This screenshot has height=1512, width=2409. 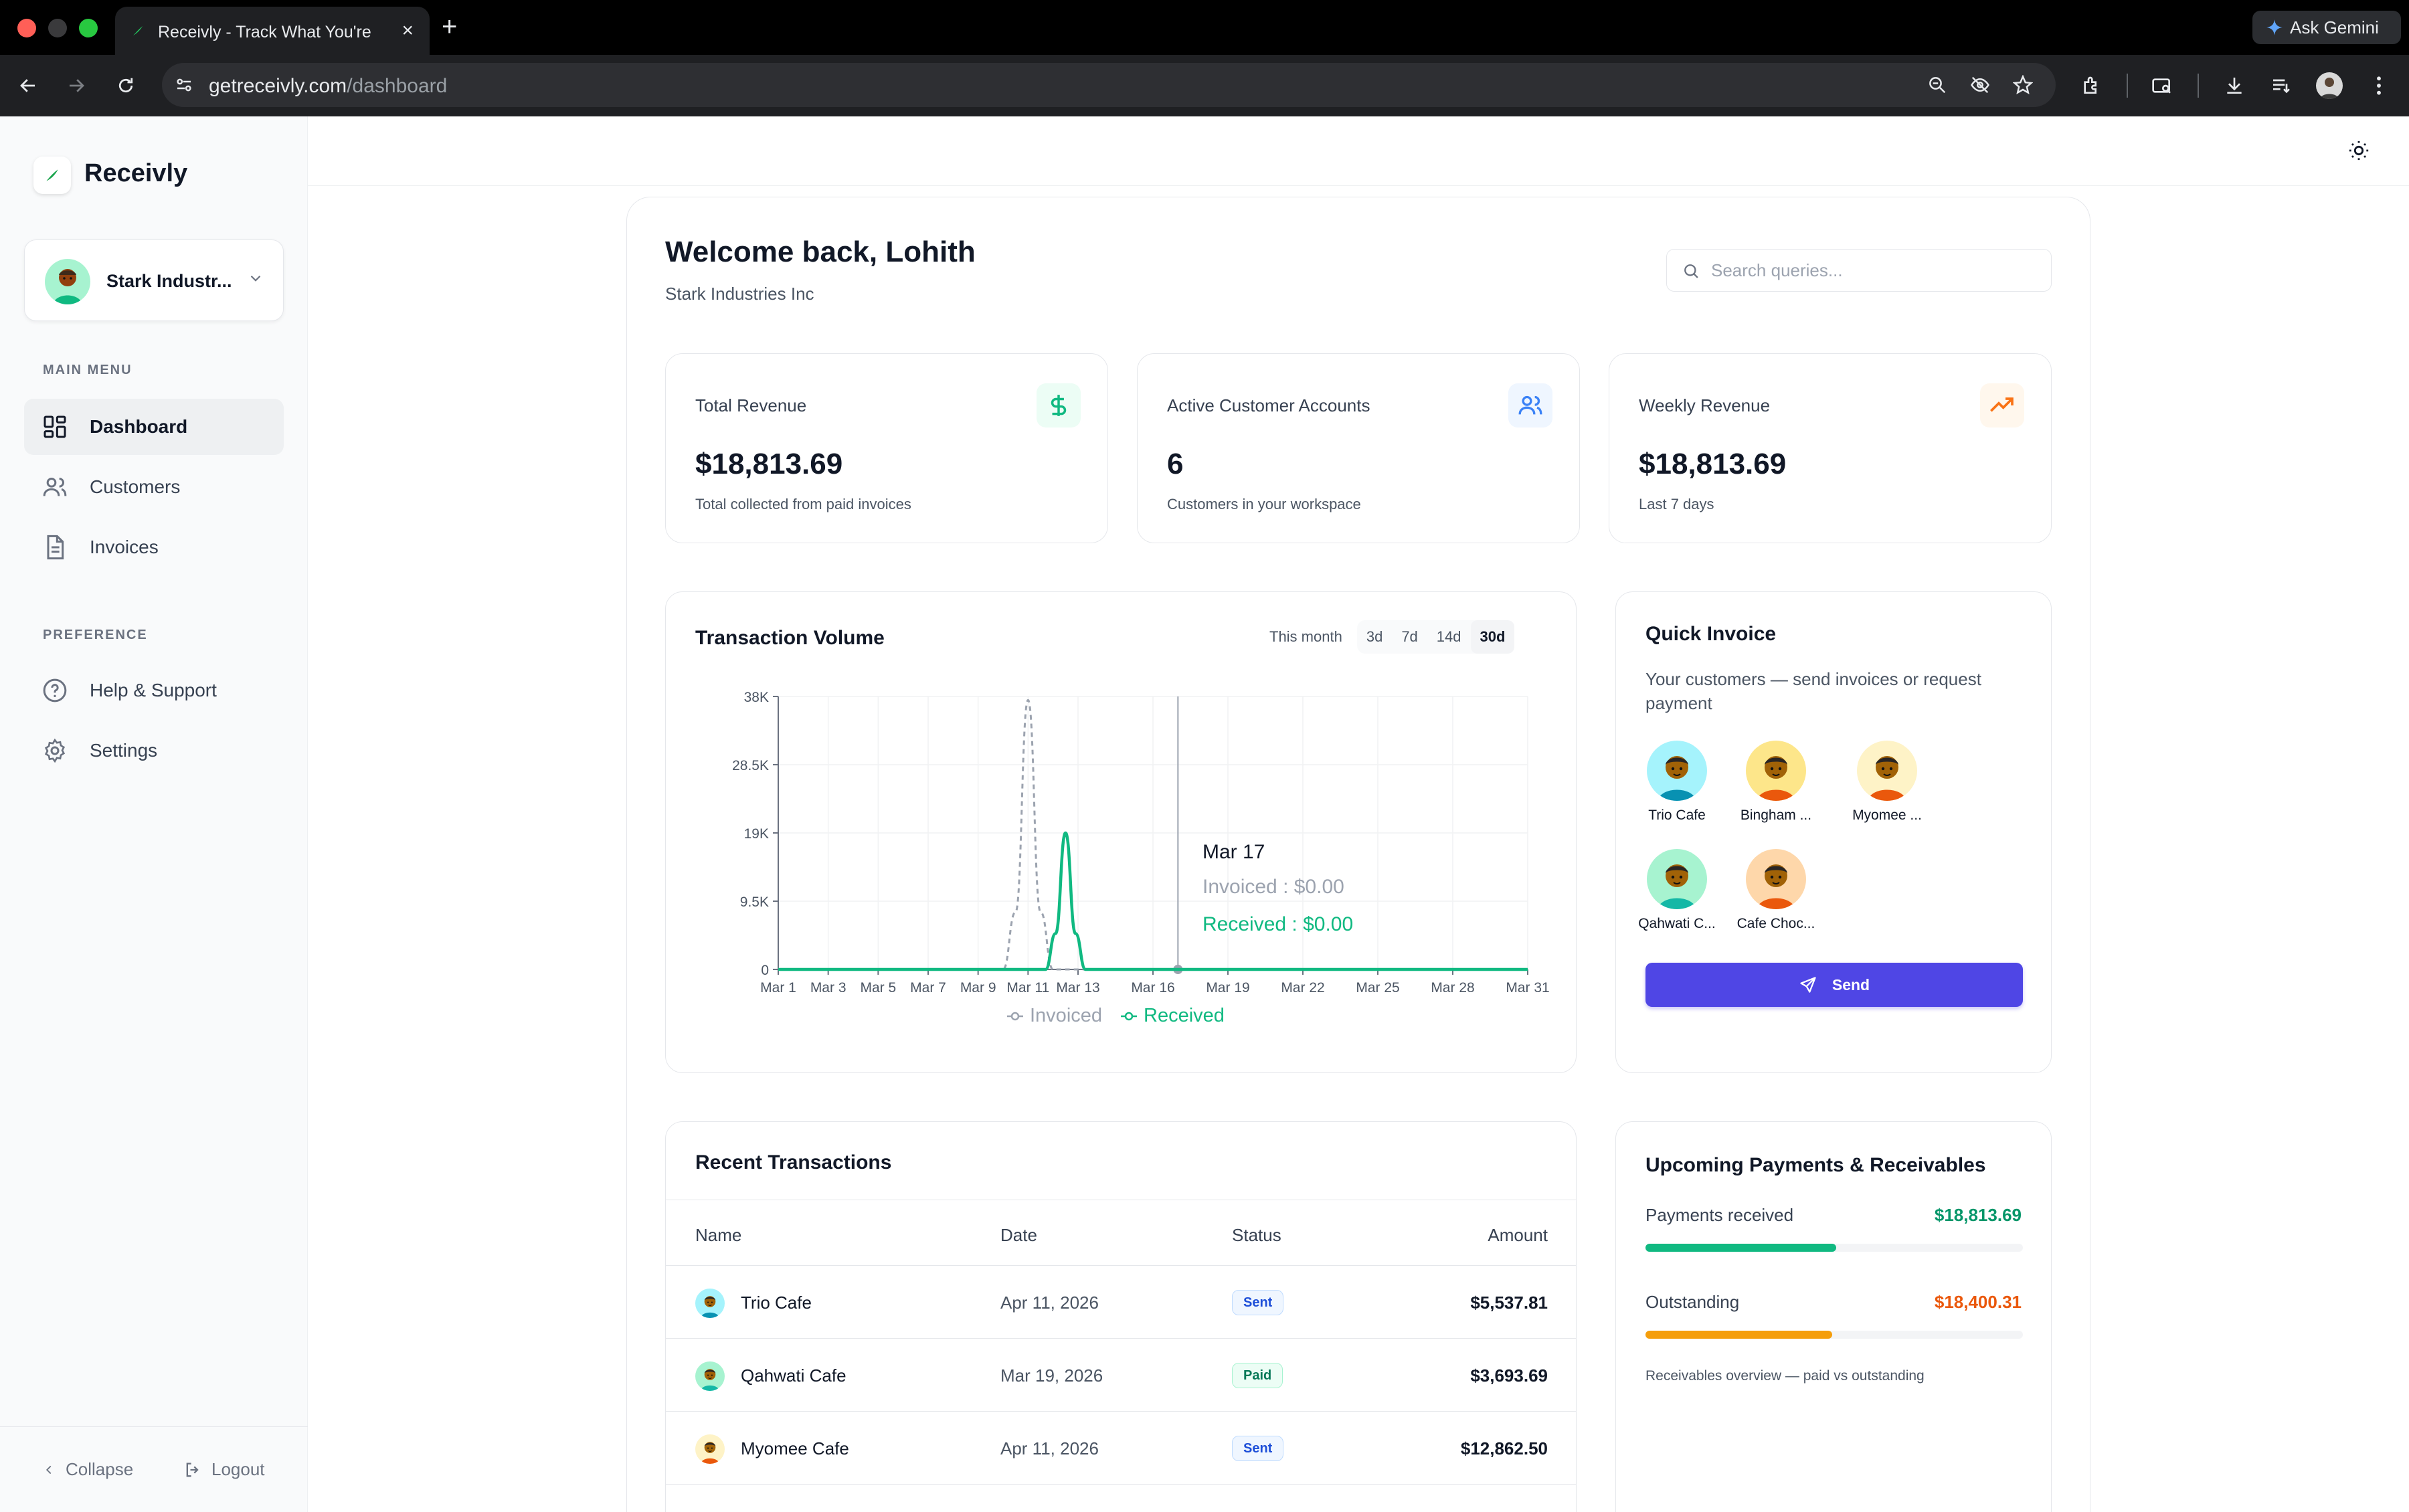 I want to click on extensions-icon, so click(x=2091, y=85).